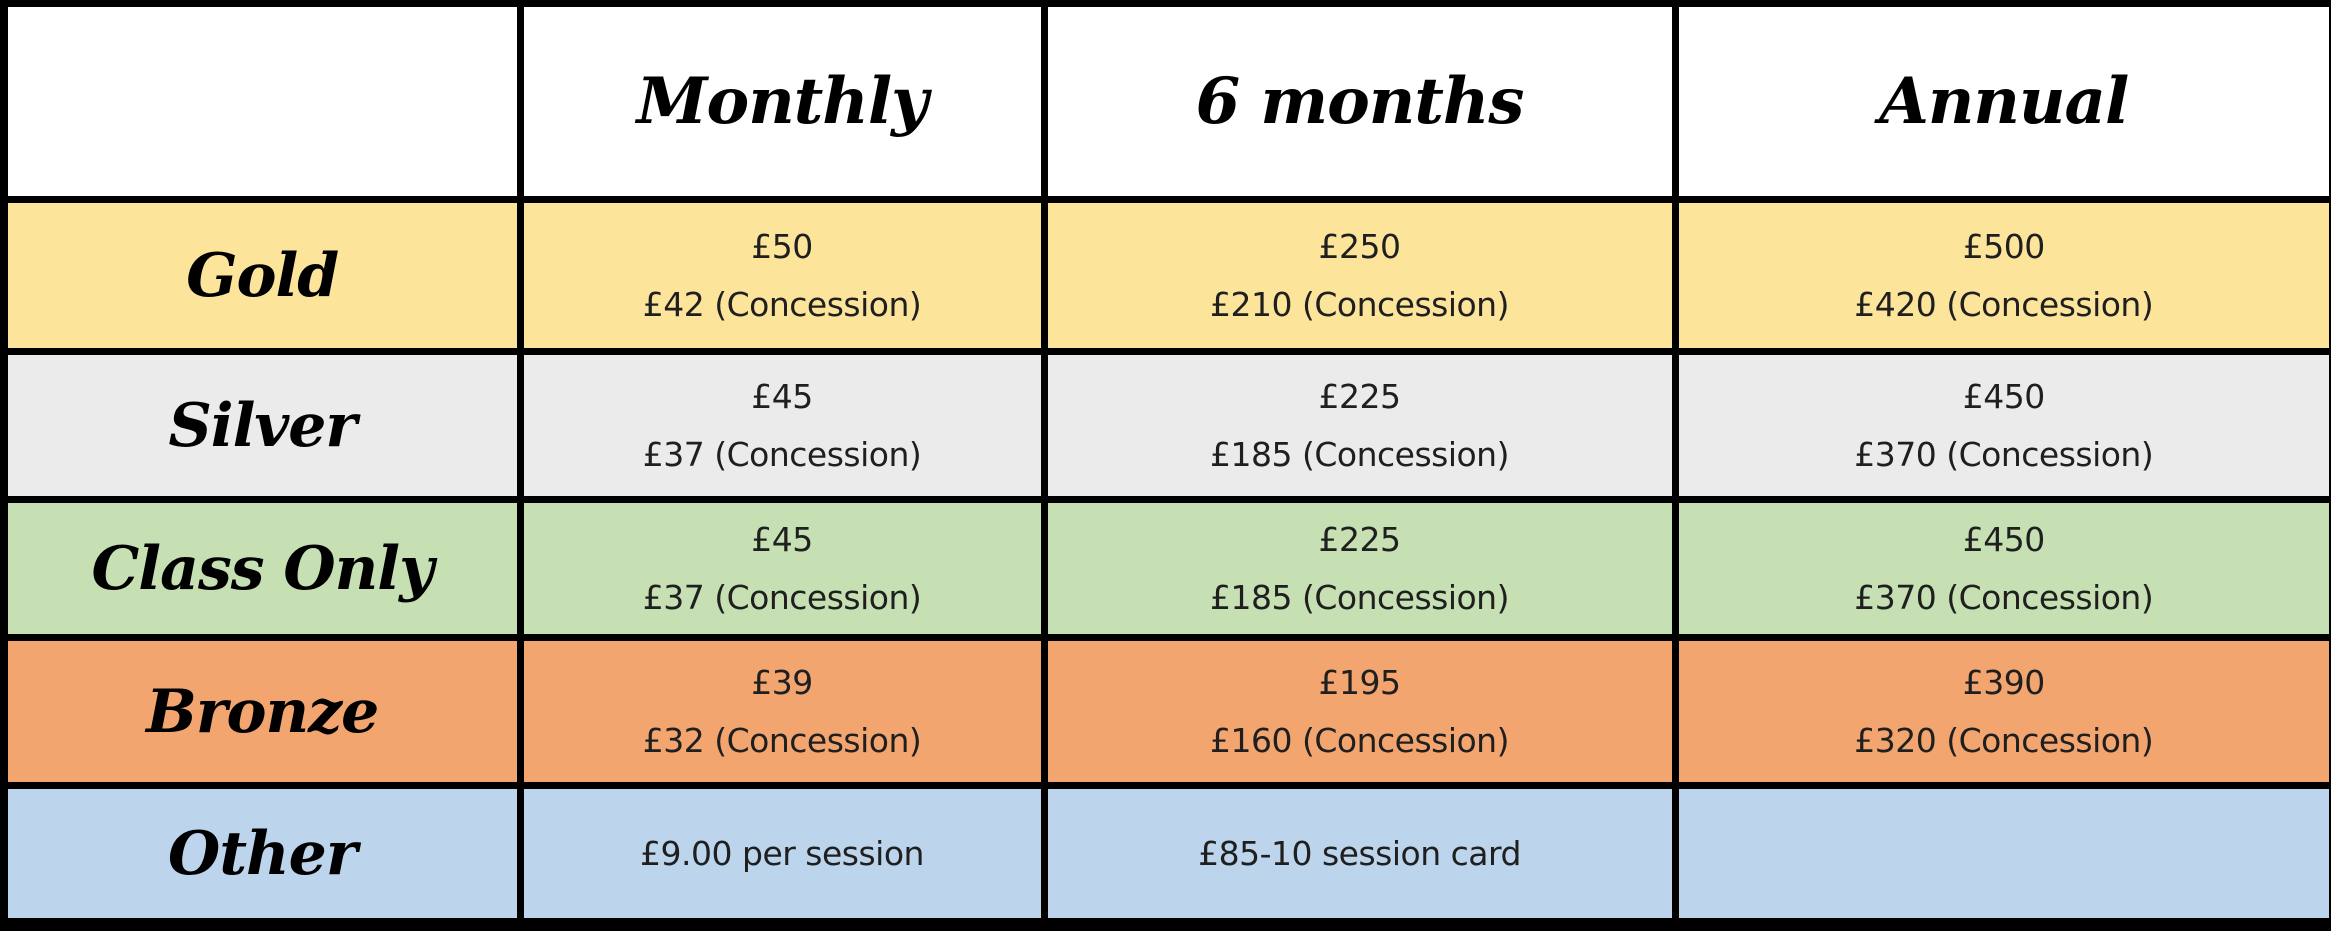 This screenshot has height=931, width=2331. Describe the element at coordinates (262, 425) in the screenshot. I see `row-label-silver: Silver` at that location.